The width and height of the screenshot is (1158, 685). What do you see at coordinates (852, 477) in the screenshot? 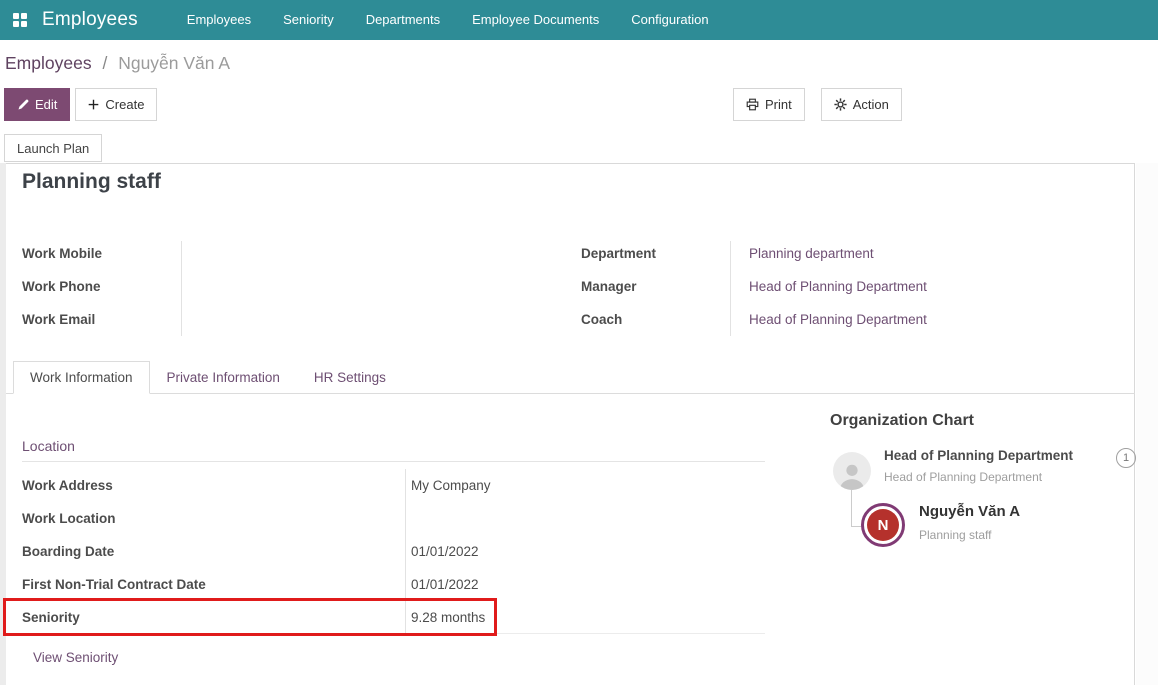
I see `person-silhouette-icon` at bounding box center [852, 477].